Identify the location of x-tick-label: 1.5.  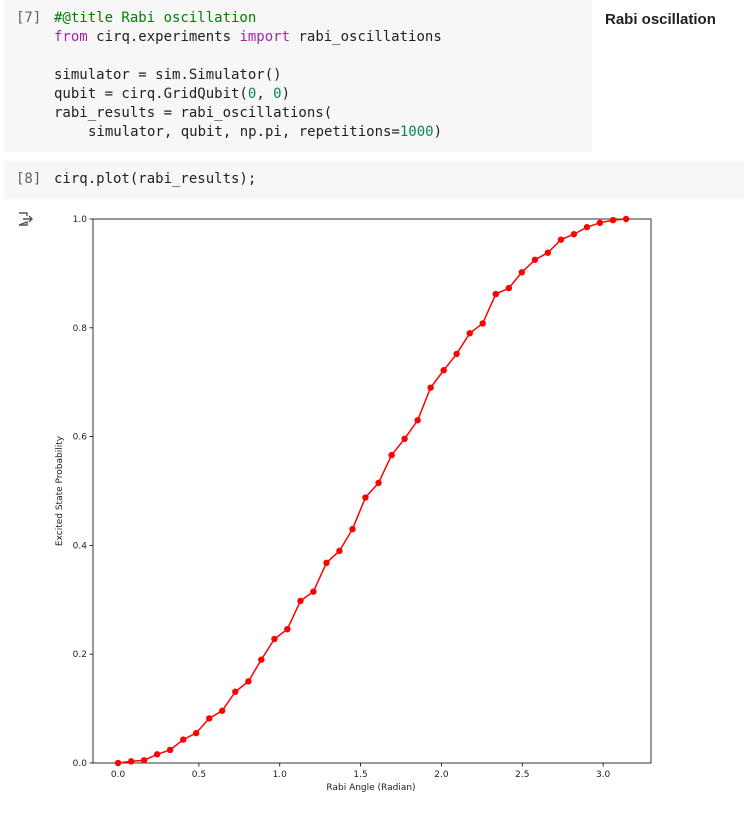
(360, 775).